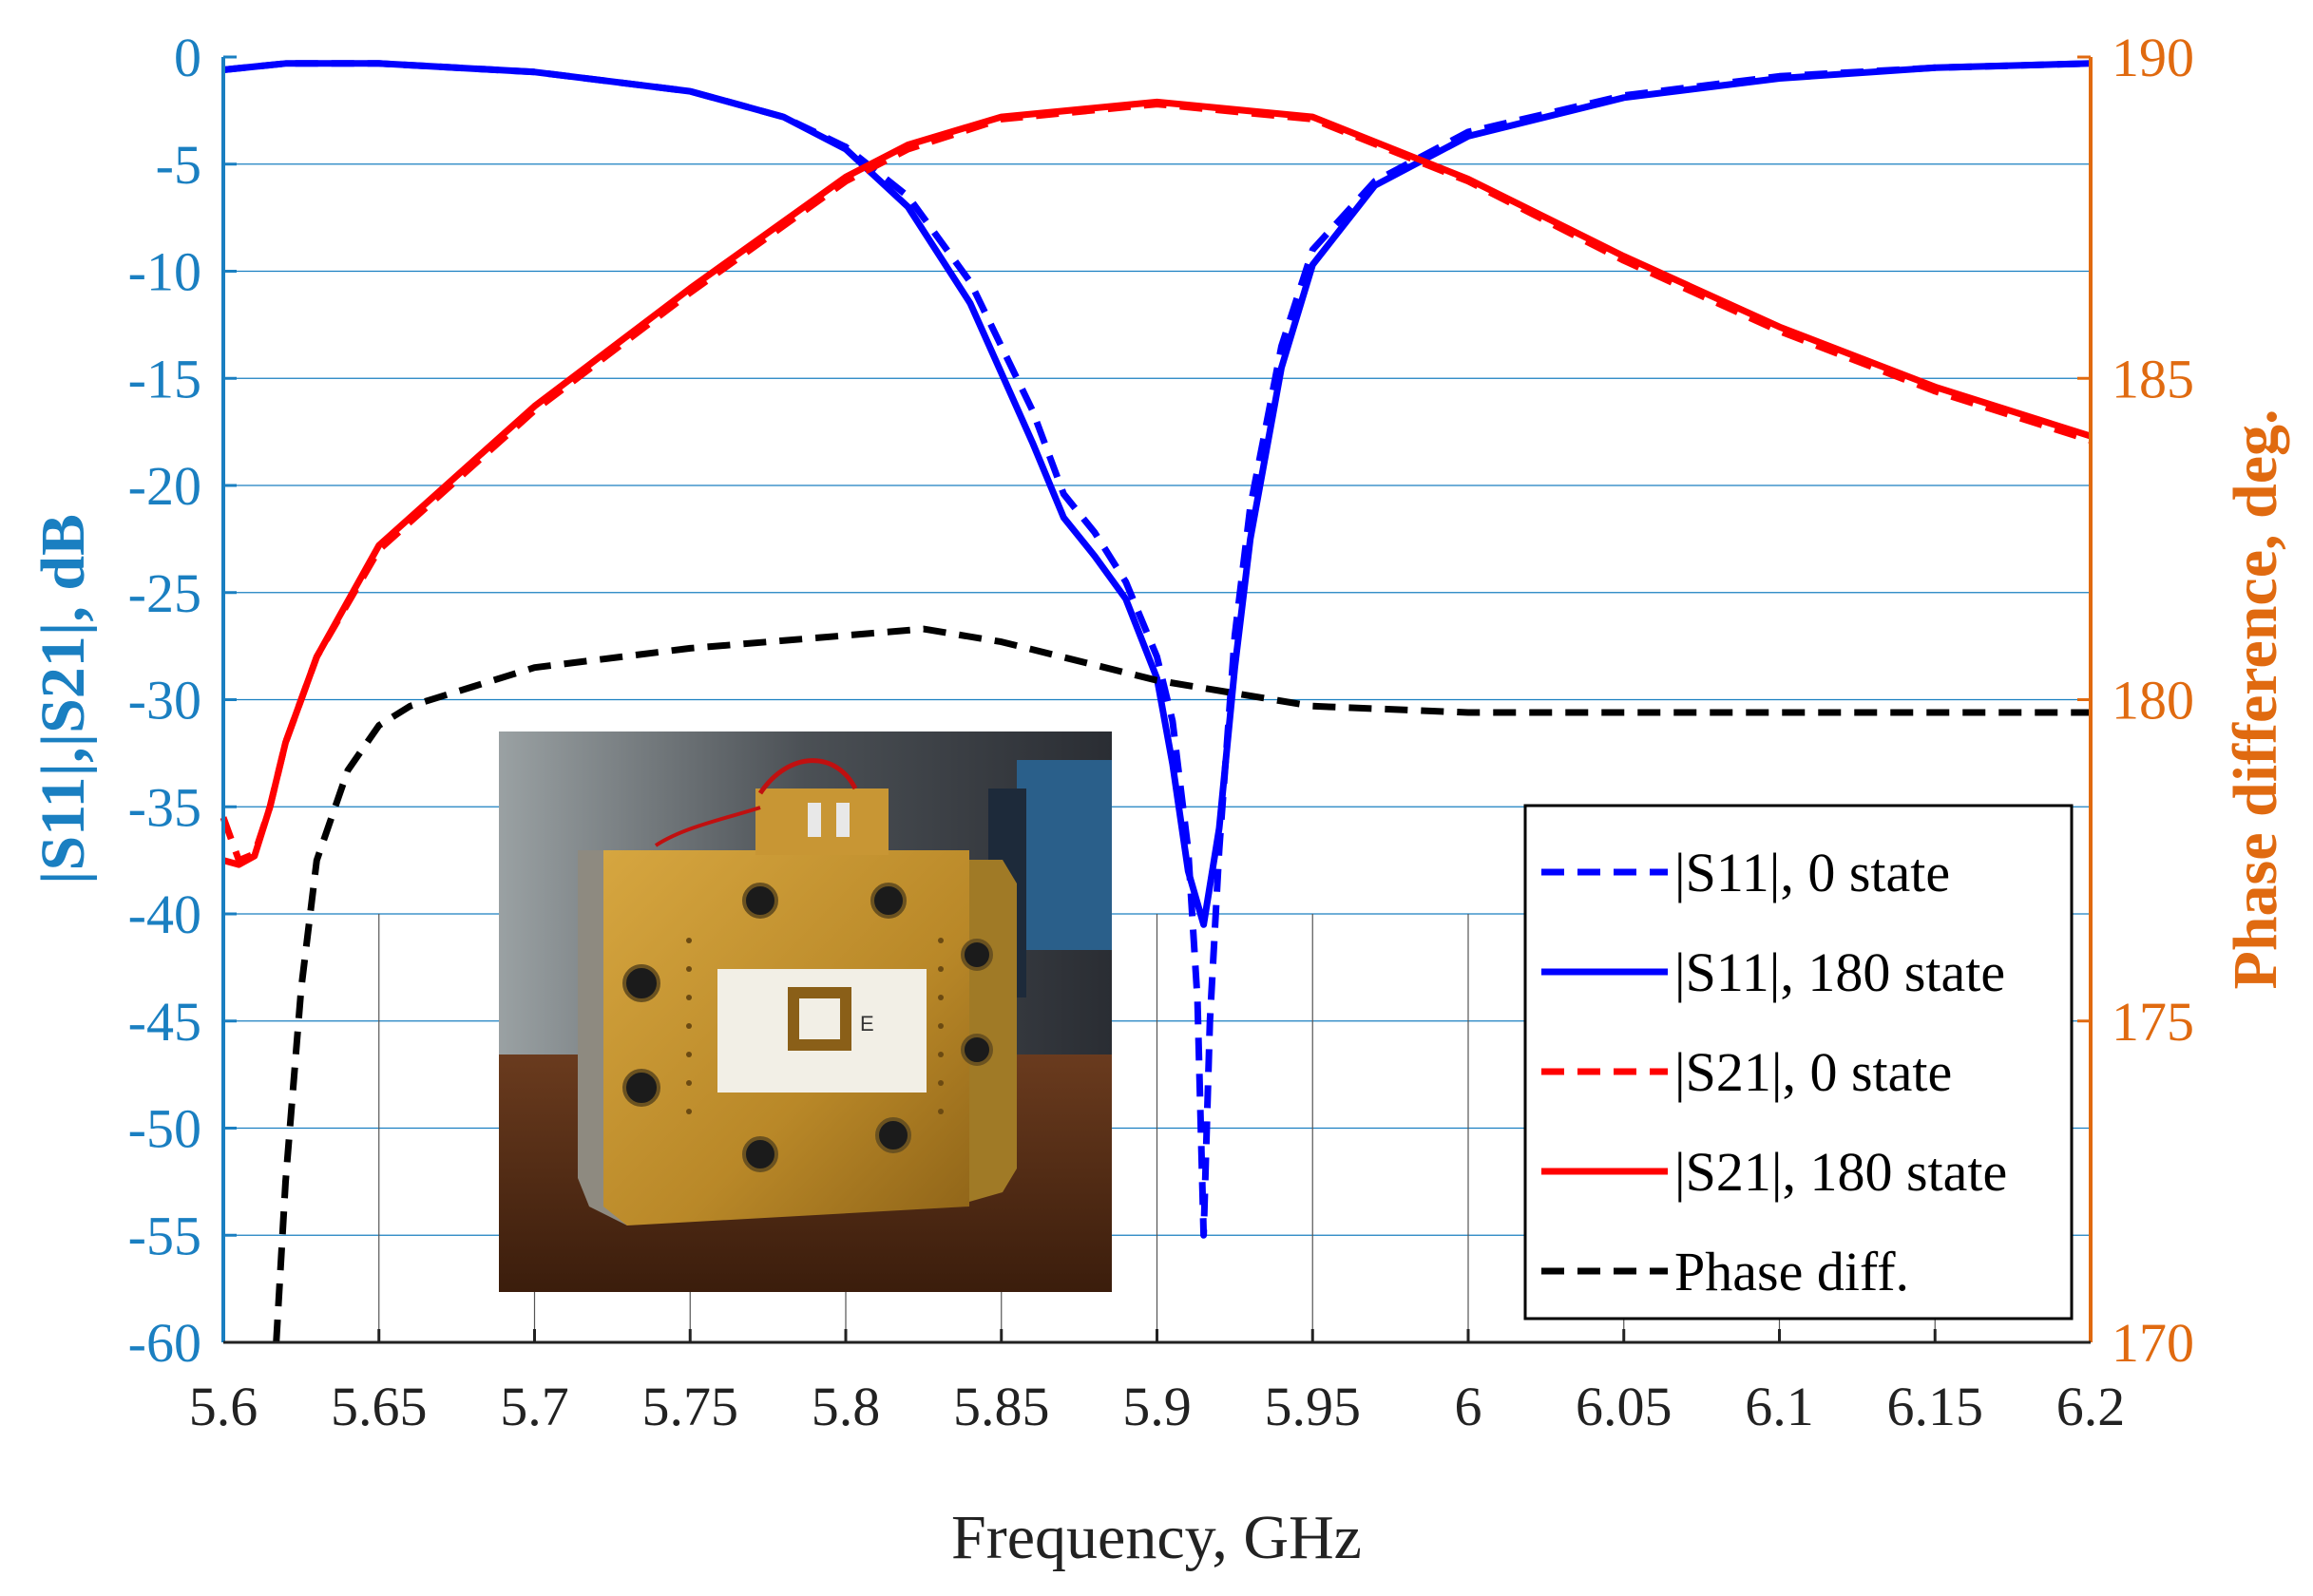  I want to click on y-left-tick-label: -35, so click(164, 807).